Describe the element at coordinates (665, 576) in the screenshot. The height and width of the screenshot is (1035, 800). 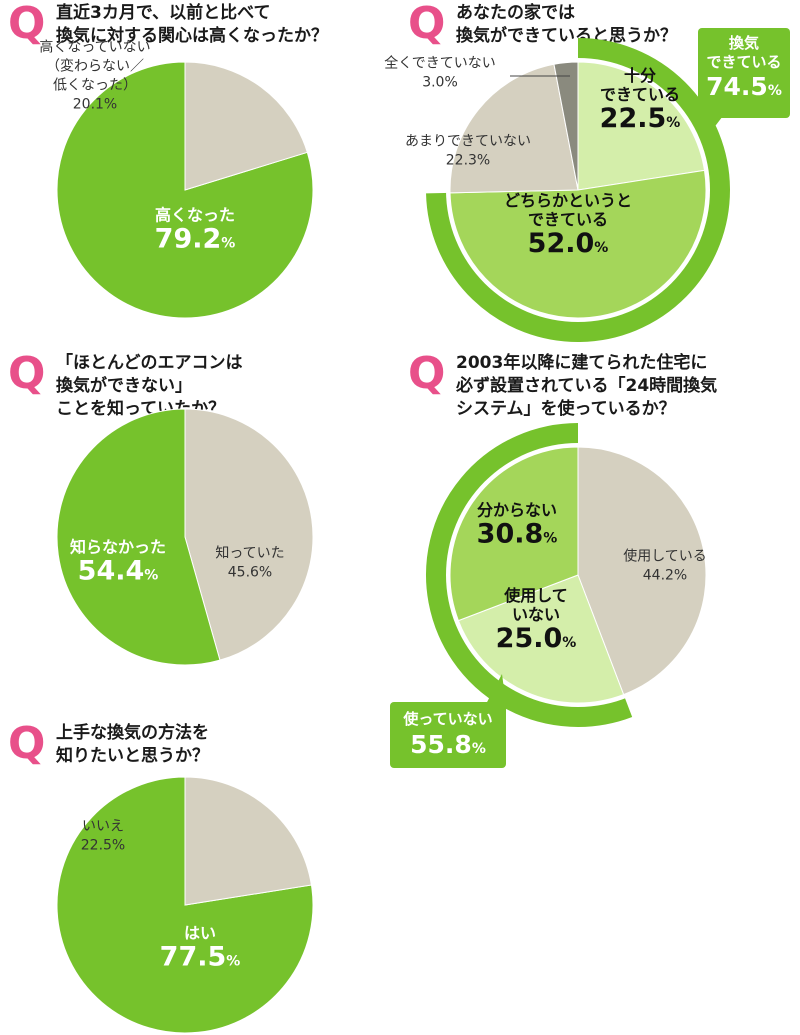
I see `slice-value-label: 44.2%` at that location.